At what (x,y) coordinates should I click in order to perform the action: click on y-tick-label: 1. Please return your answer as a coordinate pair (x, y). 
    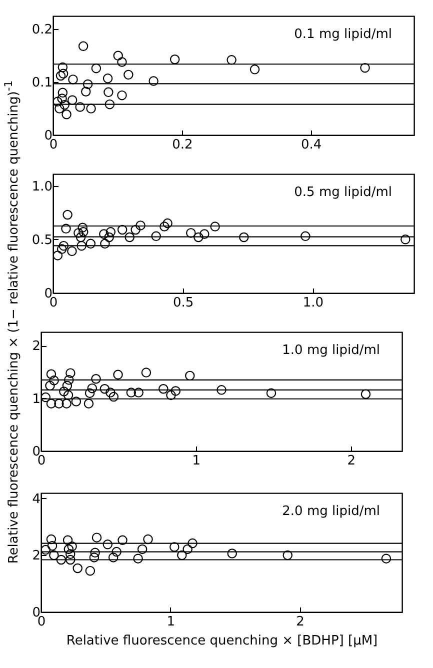
    Looking at the image, I should click on (36, 399).